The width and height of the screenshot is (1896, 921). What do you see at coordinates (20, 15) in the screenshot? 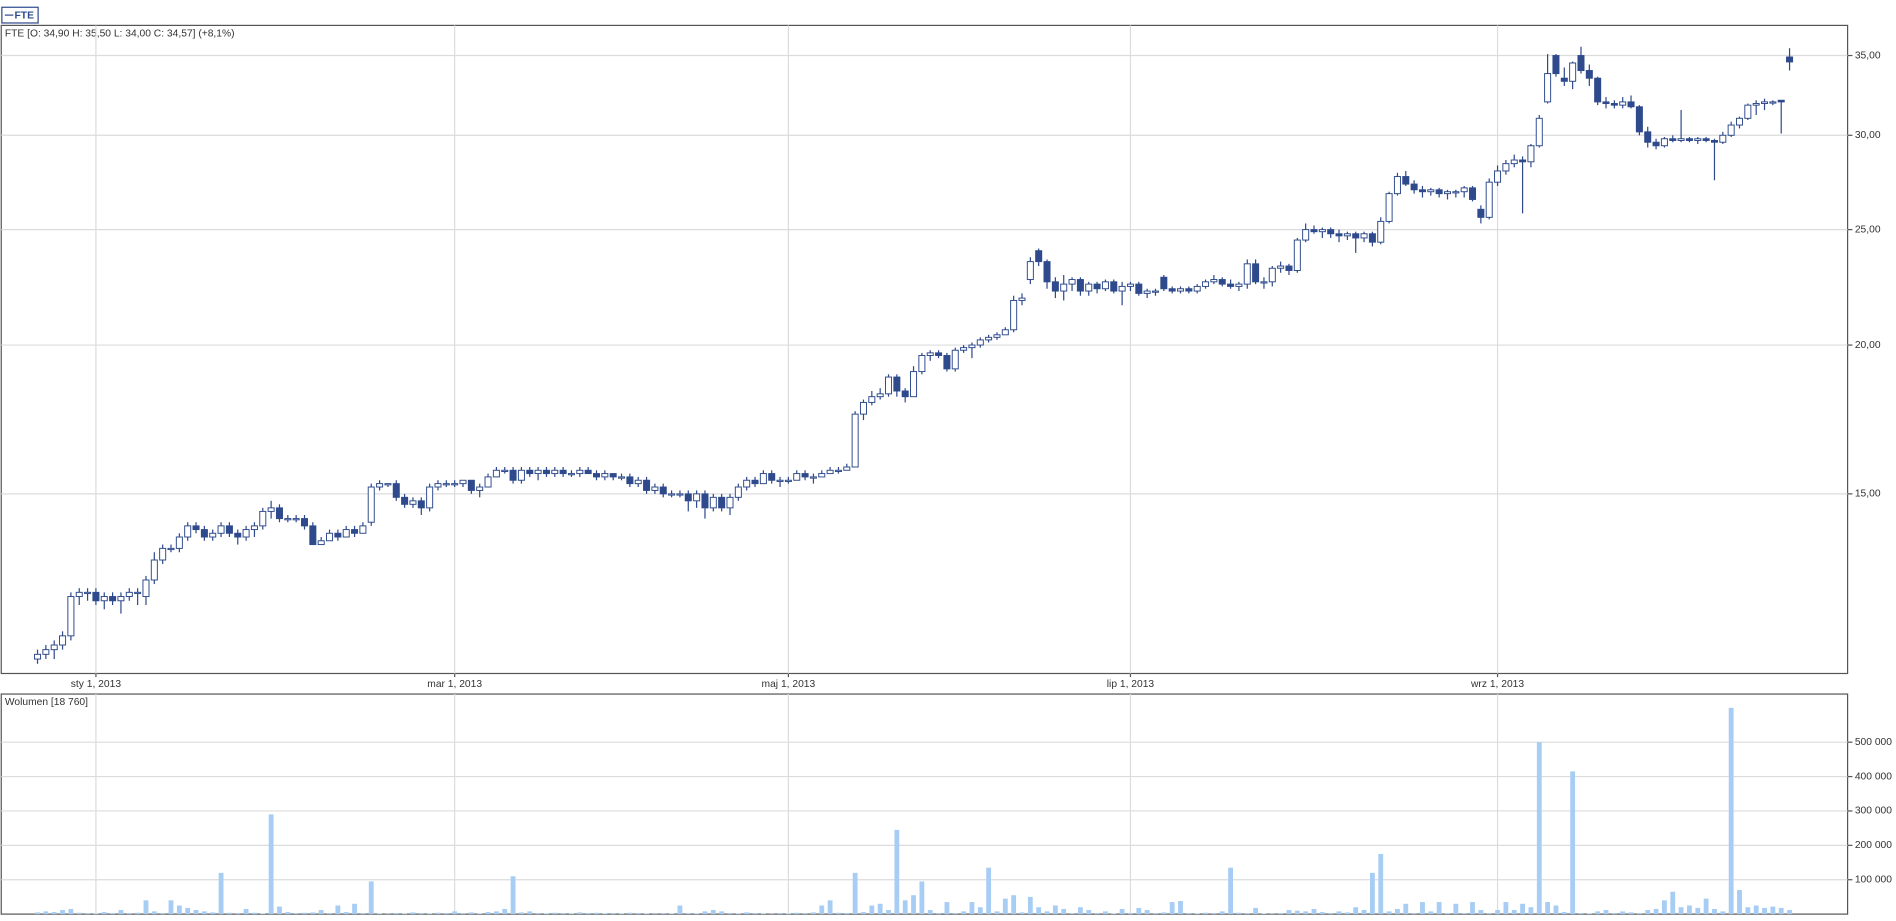
I see `legend-box` at bounding box center [20, 15].